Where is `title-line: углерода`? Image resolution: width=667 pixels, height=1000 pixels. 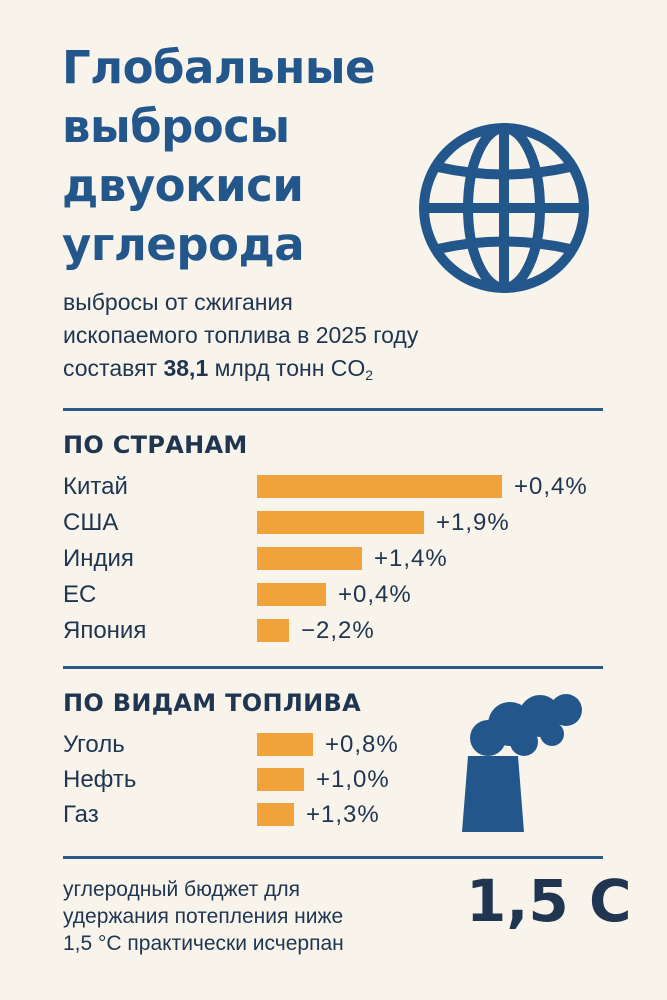
title-line: углерода is located at coordinates (183, 244).